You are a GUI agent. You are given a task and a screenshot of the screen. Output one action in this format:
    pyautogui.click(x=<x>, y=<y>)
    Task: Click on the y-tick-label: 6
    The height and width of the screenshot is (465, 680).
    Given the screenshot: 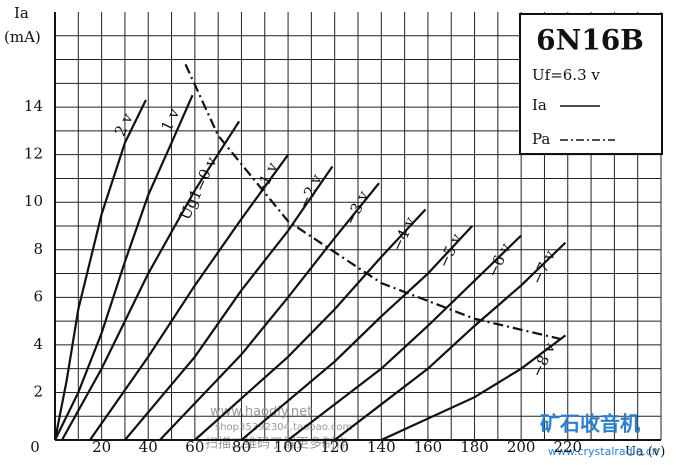 What is the action you would take?
    pyautogui.click(x=38, y=296)
    